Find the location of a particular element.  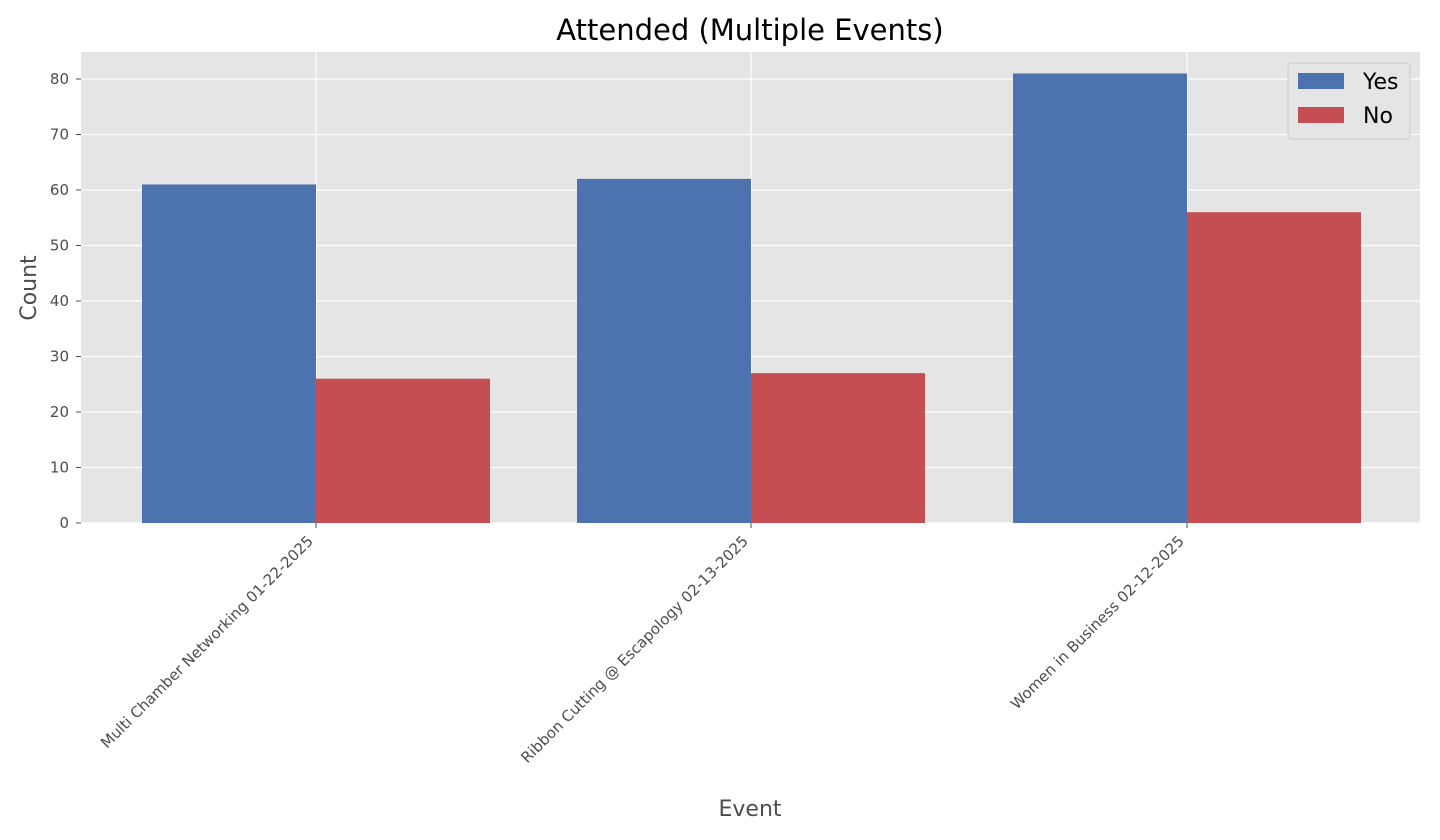

legend-swatch-yes is located at coordinates (1321, 81).